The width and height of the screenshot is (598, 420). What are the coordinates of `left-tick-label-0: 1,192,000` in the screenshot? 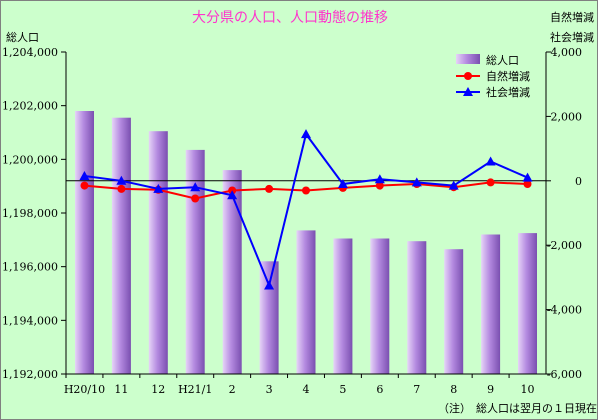 It's located at (30, 374).